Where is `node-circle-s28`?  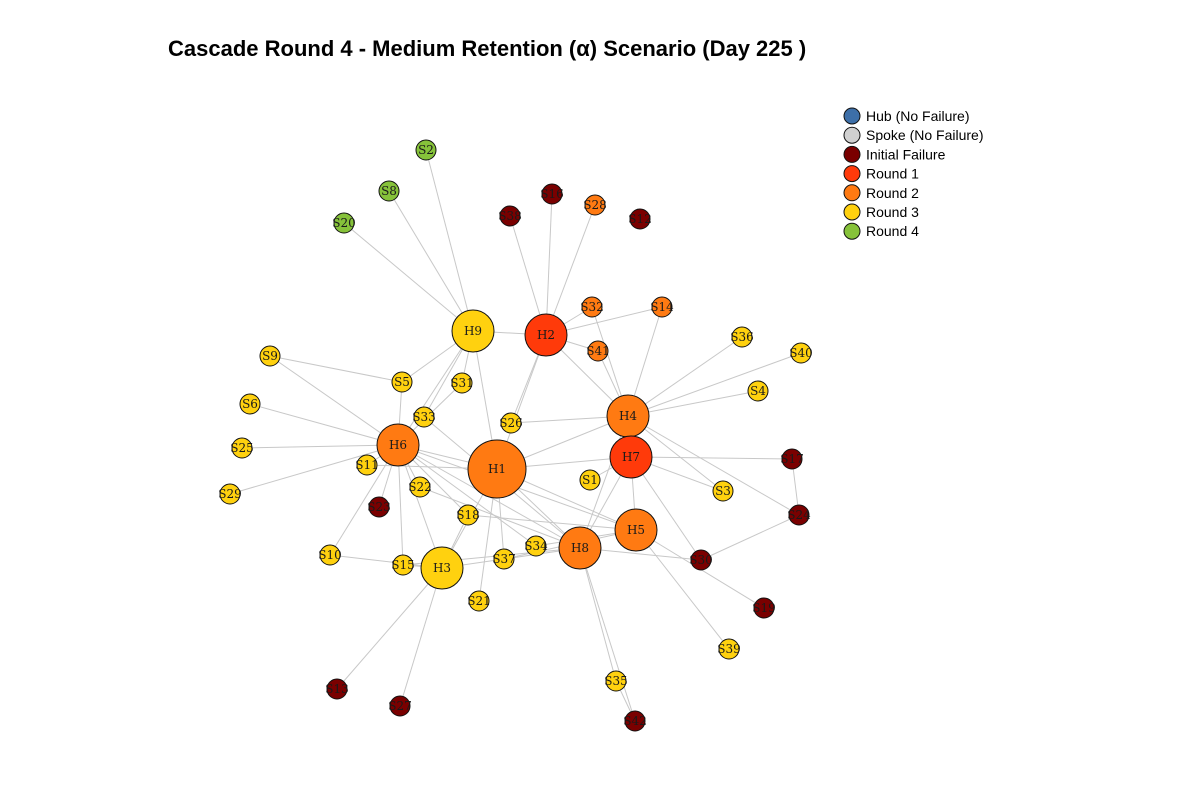 node-circle-s28 is located at coordinates (595, 205).